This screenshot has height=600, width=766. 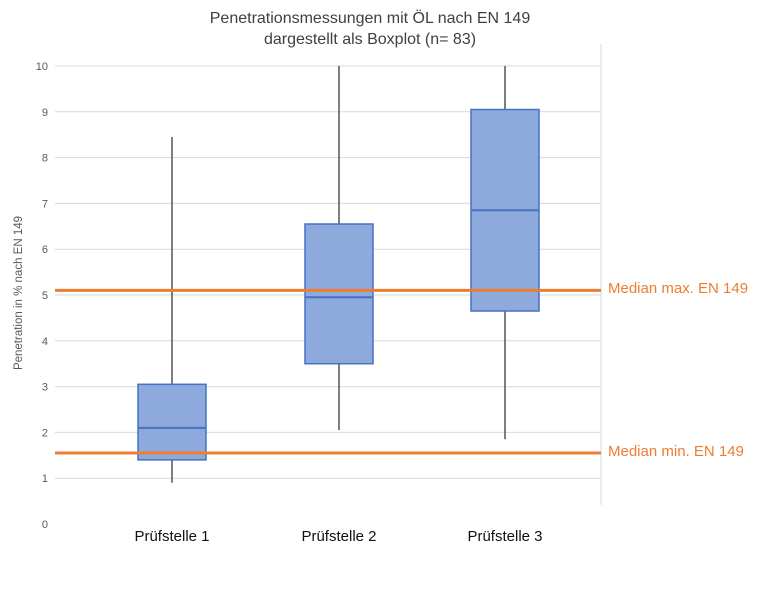 What do you see at coordinates (45, 204) in the screenshot?
I see `y-tick-label: 7` at bounding box center [45, 204].